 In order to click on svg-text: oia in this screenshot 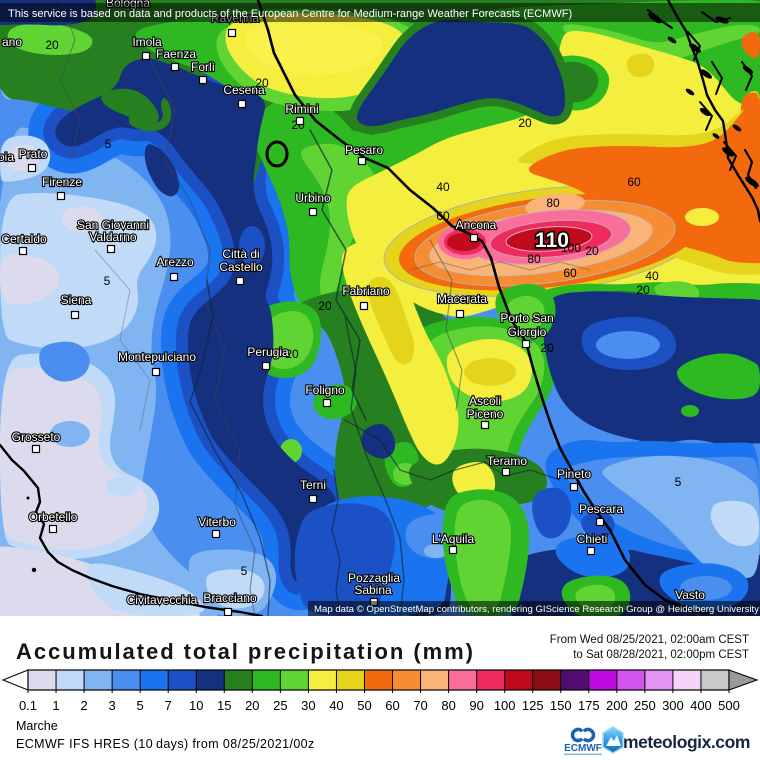, I will do `click(7, 157)`.